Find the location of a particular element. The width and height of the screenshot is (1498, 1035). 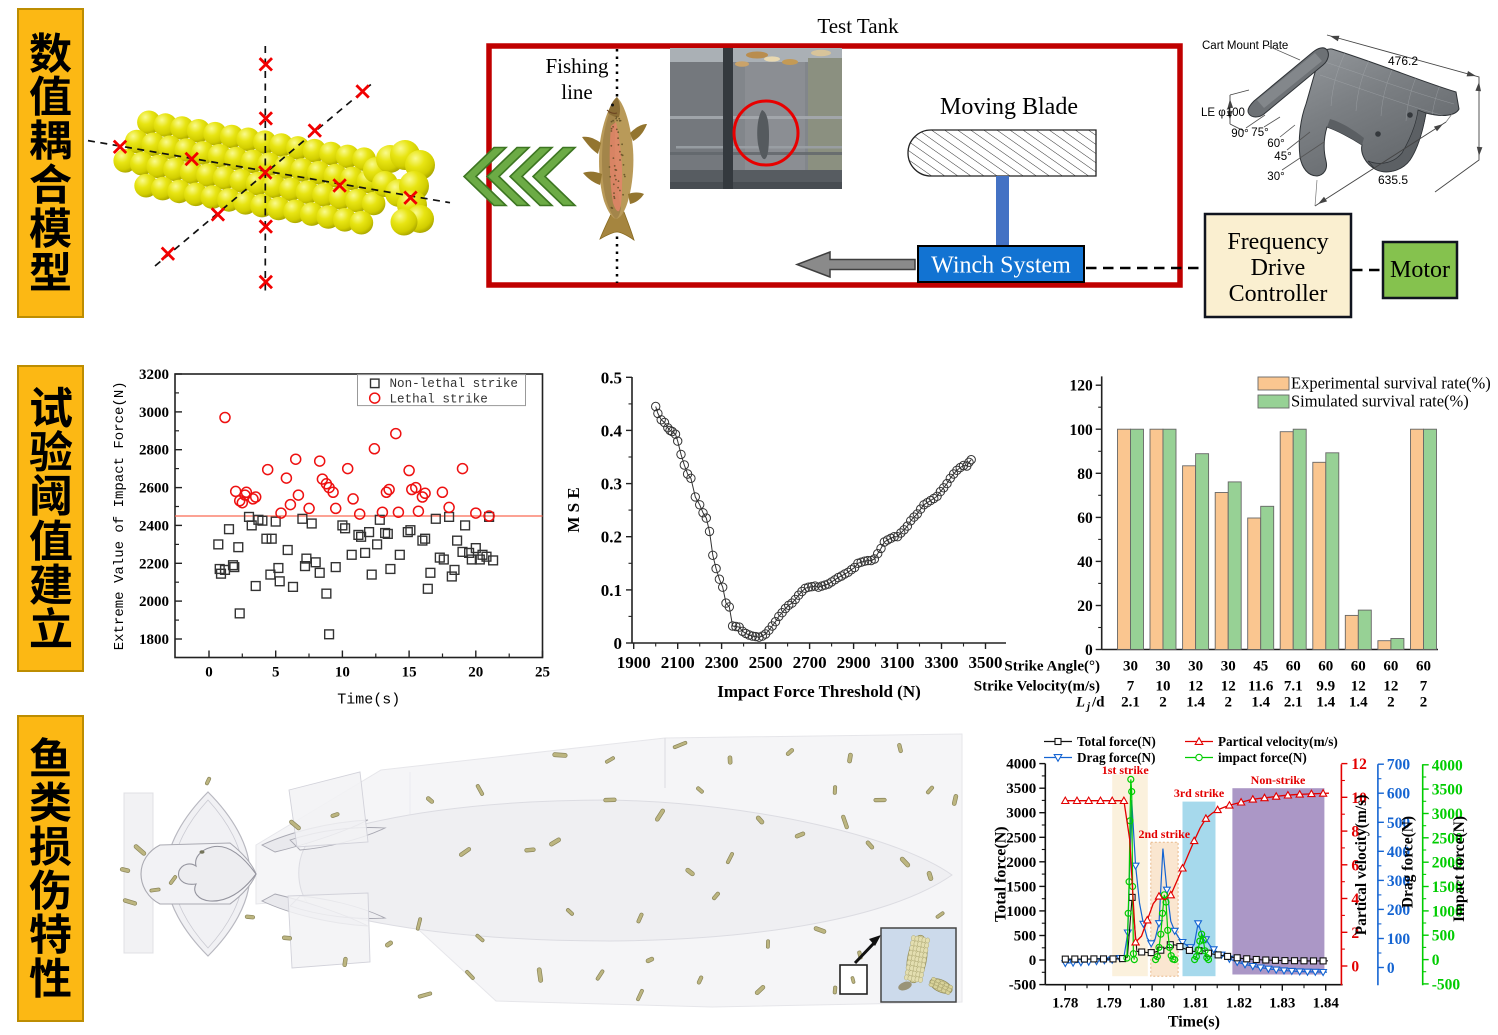

svg-text: 2900 is located at coordinates (854, 662).